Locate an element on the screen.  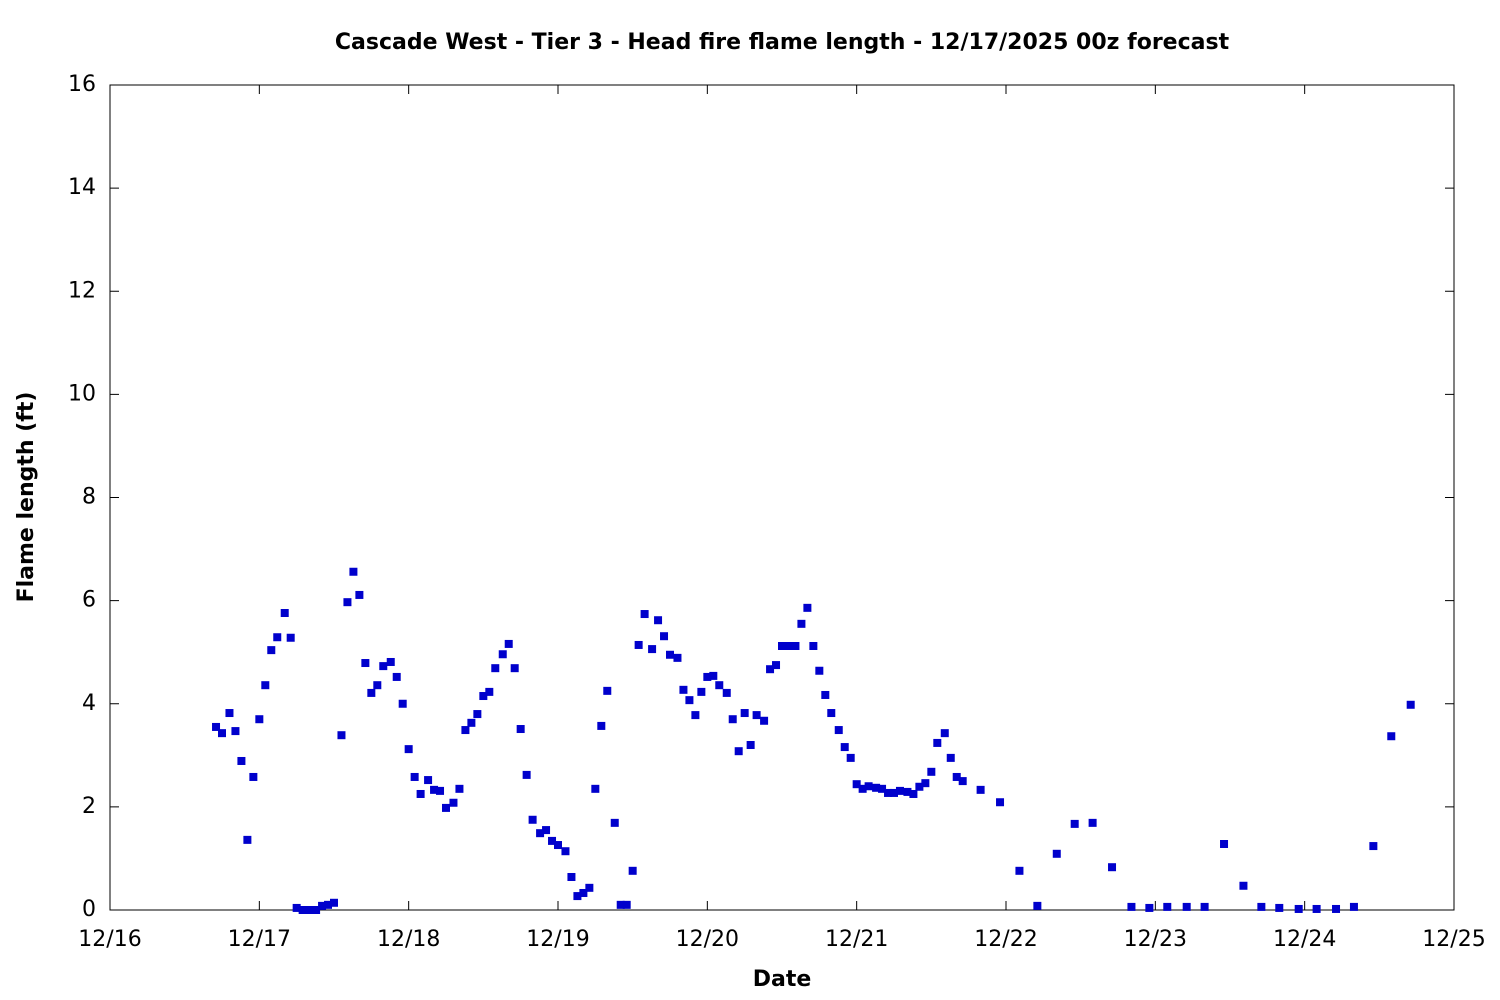
y-tick-label: 4 is located at coordinates (89, 703).